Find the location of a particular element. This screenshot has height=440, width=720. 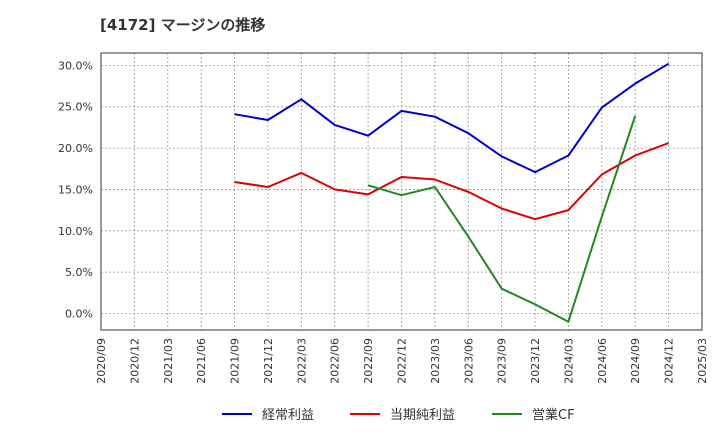

y-tick-label: 0.0% is located at coordinates (79, 313).